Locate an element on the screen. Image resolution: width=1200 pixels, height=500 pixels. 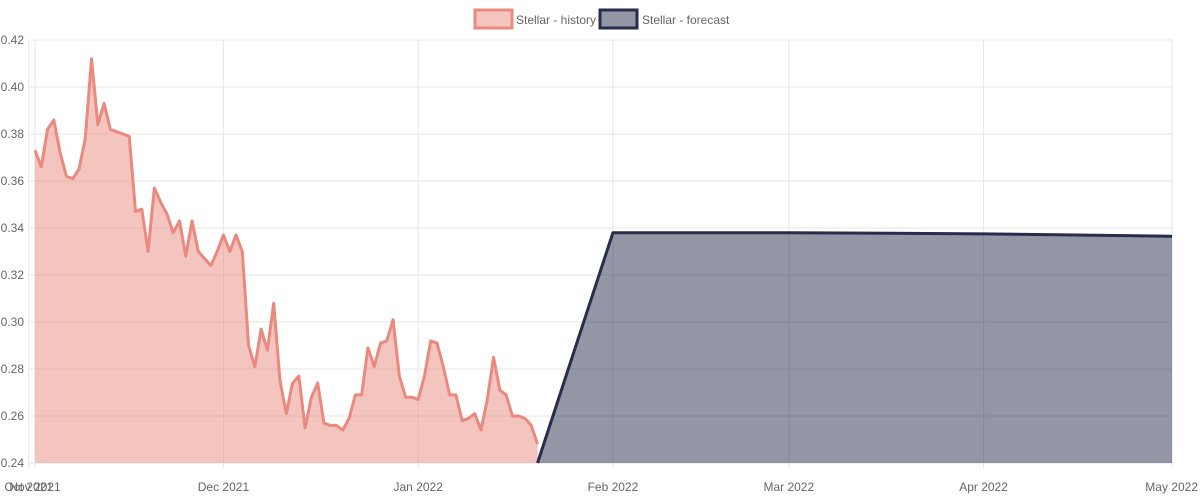
legend-item: Stellar - history is located at coordinates (534, 19).